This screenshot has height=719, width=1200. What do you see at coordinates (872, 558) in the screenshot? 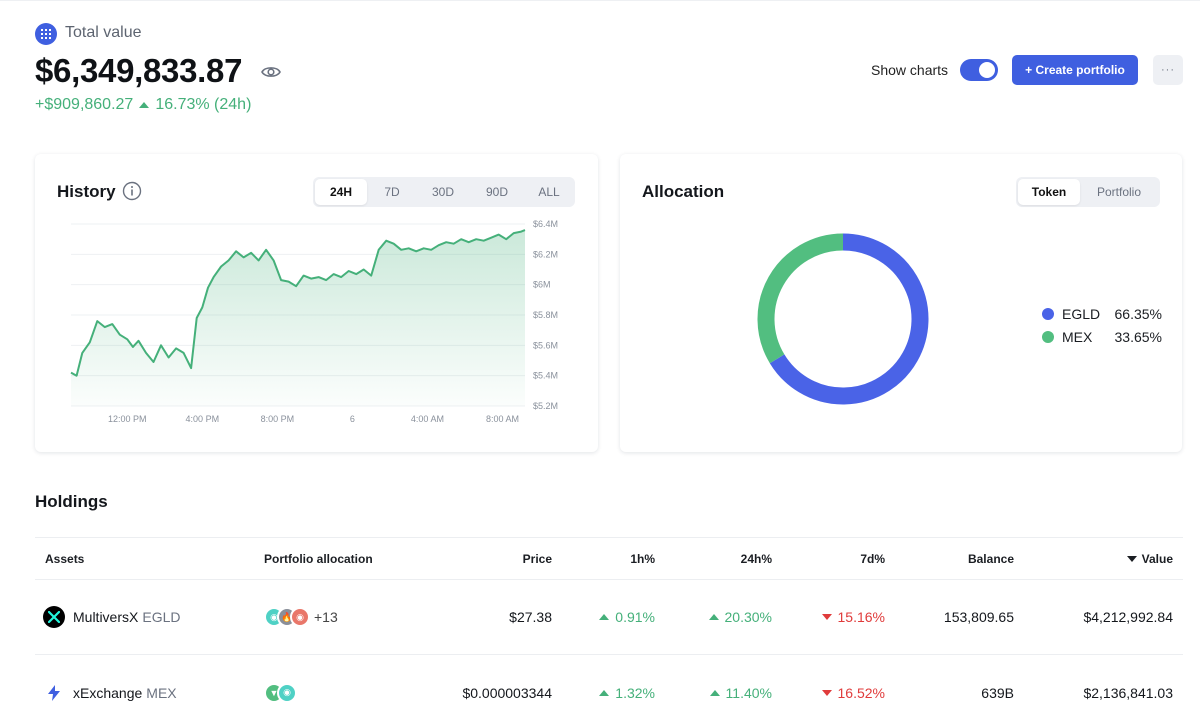
I see `col-7d: 7d%` at bounding box center [872, 558].